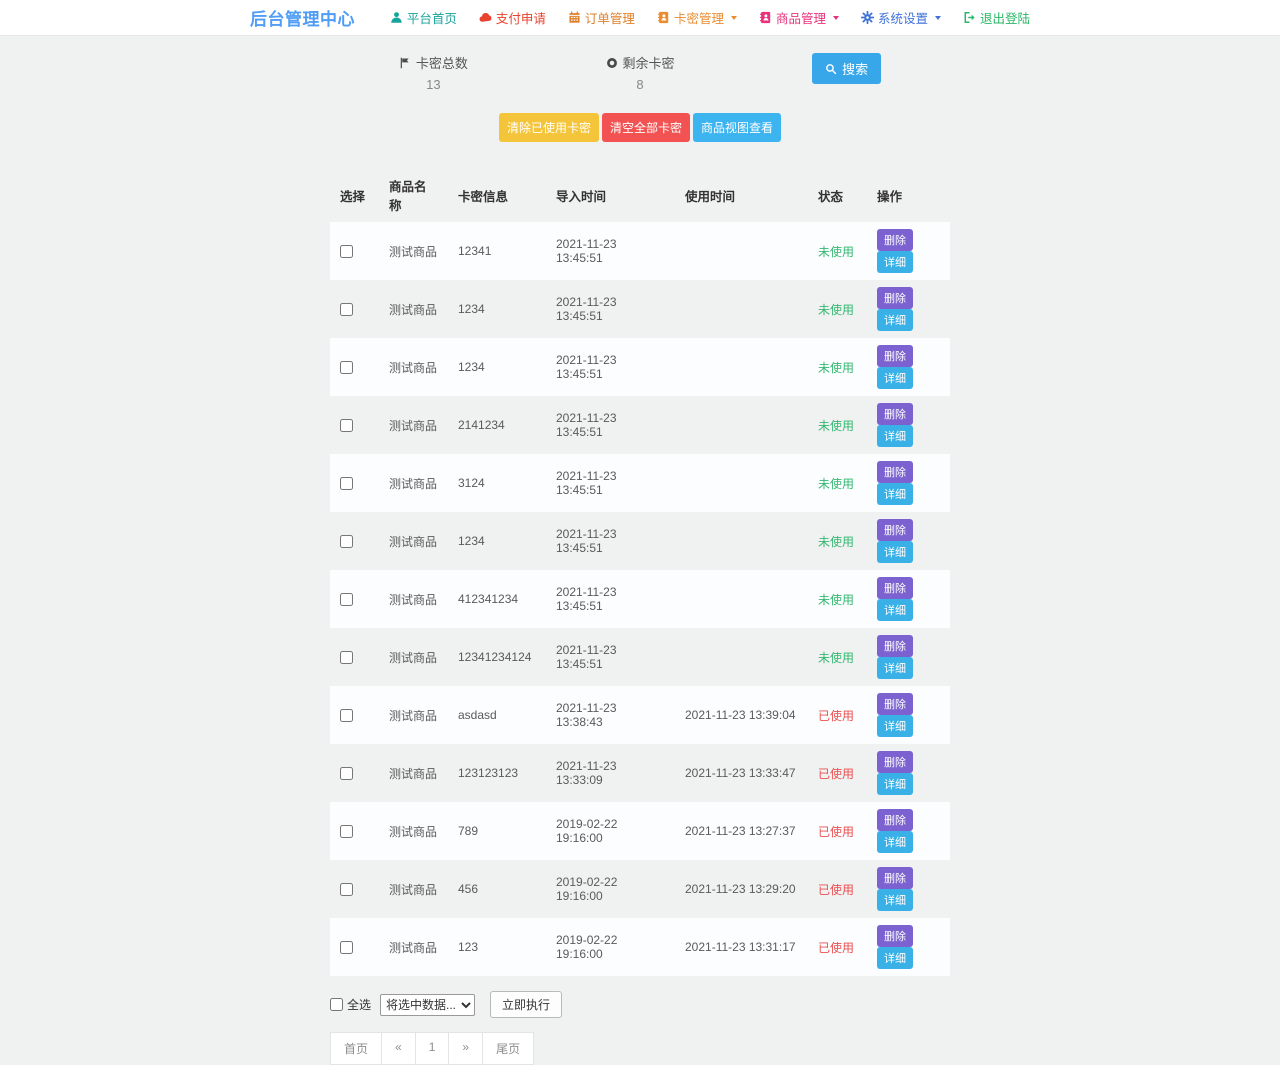 This screenshot has height=1065, width=1280. Describe the element at coordinates (640, 367) in the screenshot. I see `table-row: 测试商品 1234 2021-11-23 13:45:51 未使用 删除 详细` at that location.